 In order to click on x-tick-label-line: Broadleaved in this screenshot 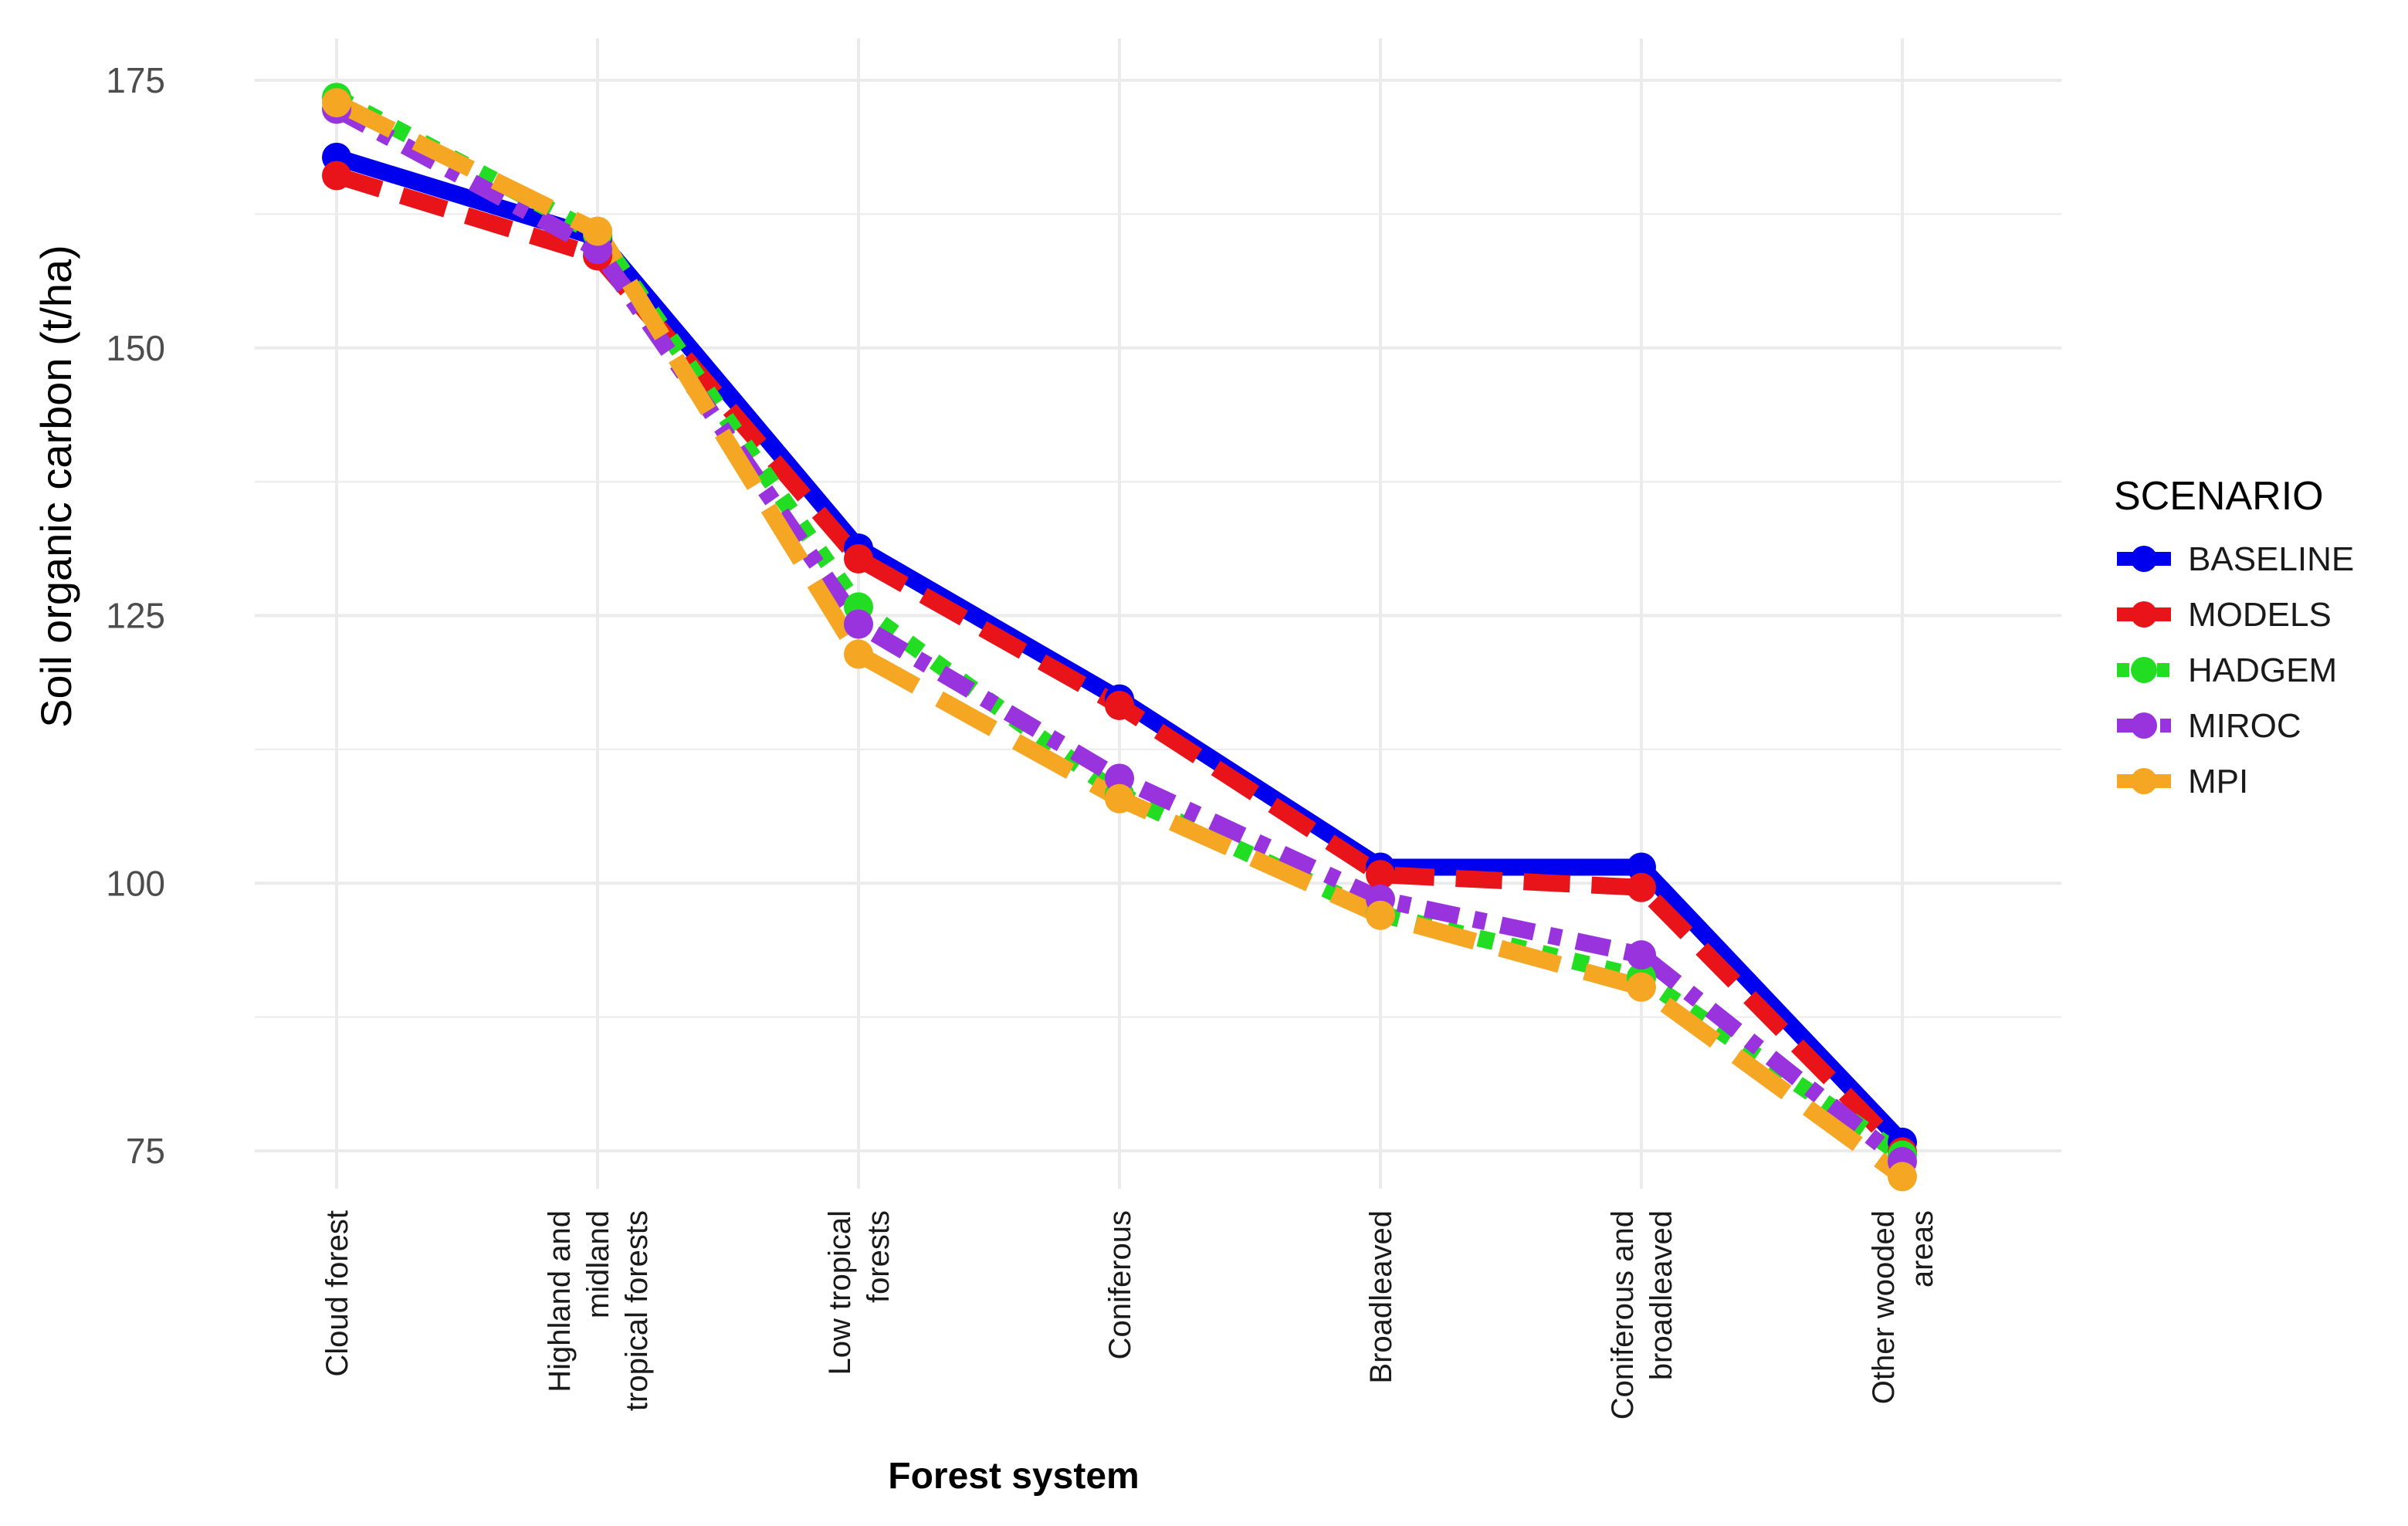, I will do `click(1381, 1297)`.